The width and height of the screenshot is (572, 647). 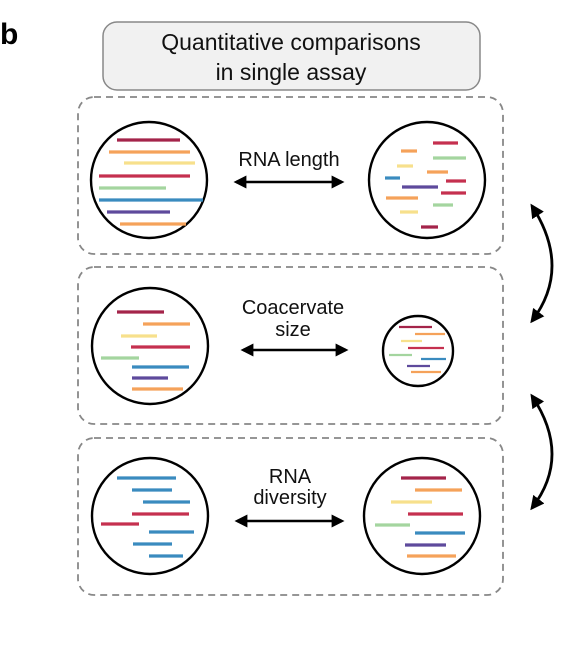 I want to click on panel-label-line-1: Coacervate, so click(x=293, y=308).